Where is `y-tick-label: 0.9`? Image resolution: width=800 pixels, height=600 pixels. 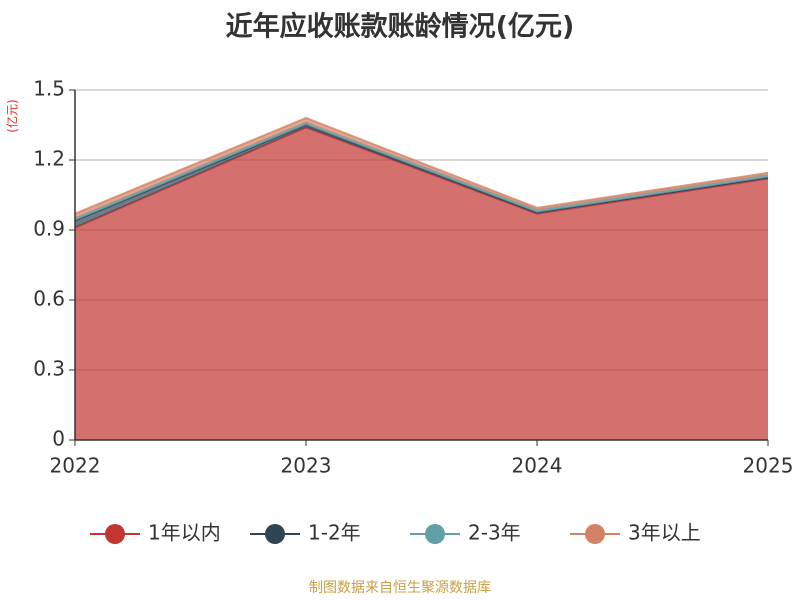
y-tick-label: 0.9 is located at coordinates (49, 229).